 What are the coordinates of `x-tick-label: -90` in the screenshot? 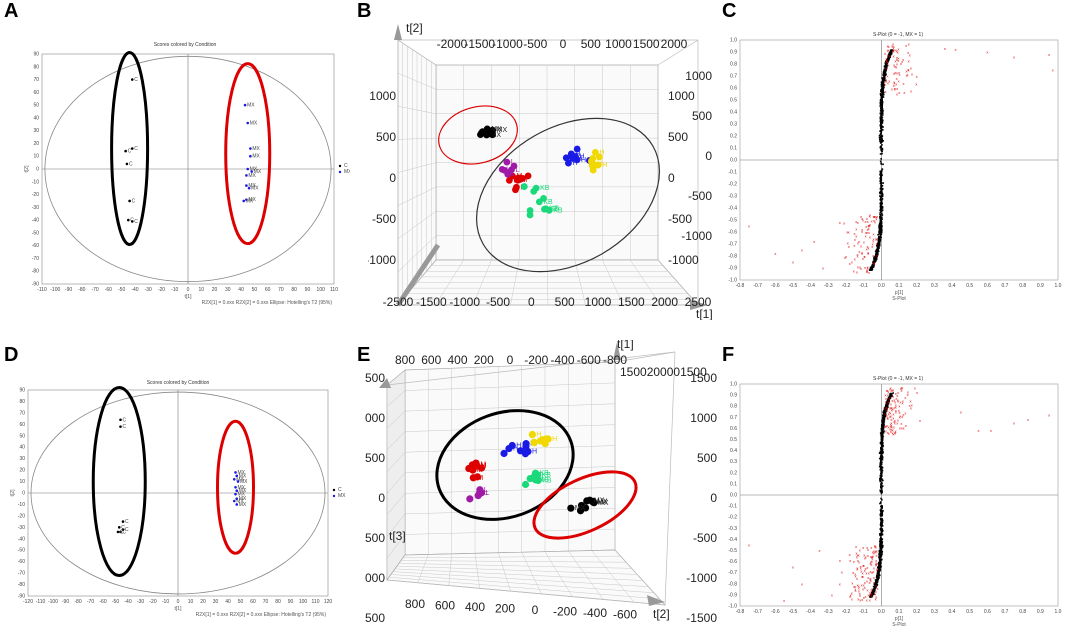 It's located at (65, 602).